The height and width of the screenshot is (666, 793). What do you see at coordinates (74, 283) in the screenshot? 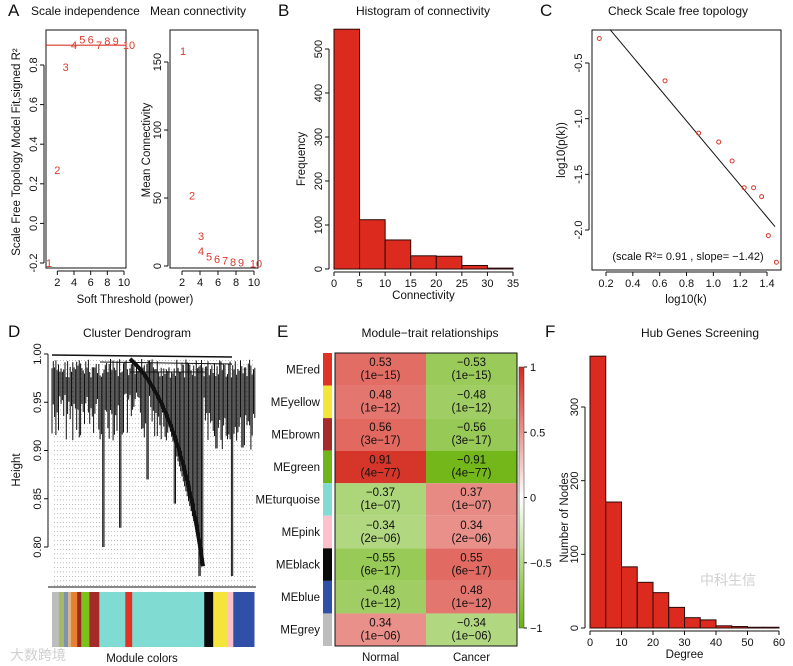
I see `panel-a-x-tick-label: 4` at bounding box center [74, 283].